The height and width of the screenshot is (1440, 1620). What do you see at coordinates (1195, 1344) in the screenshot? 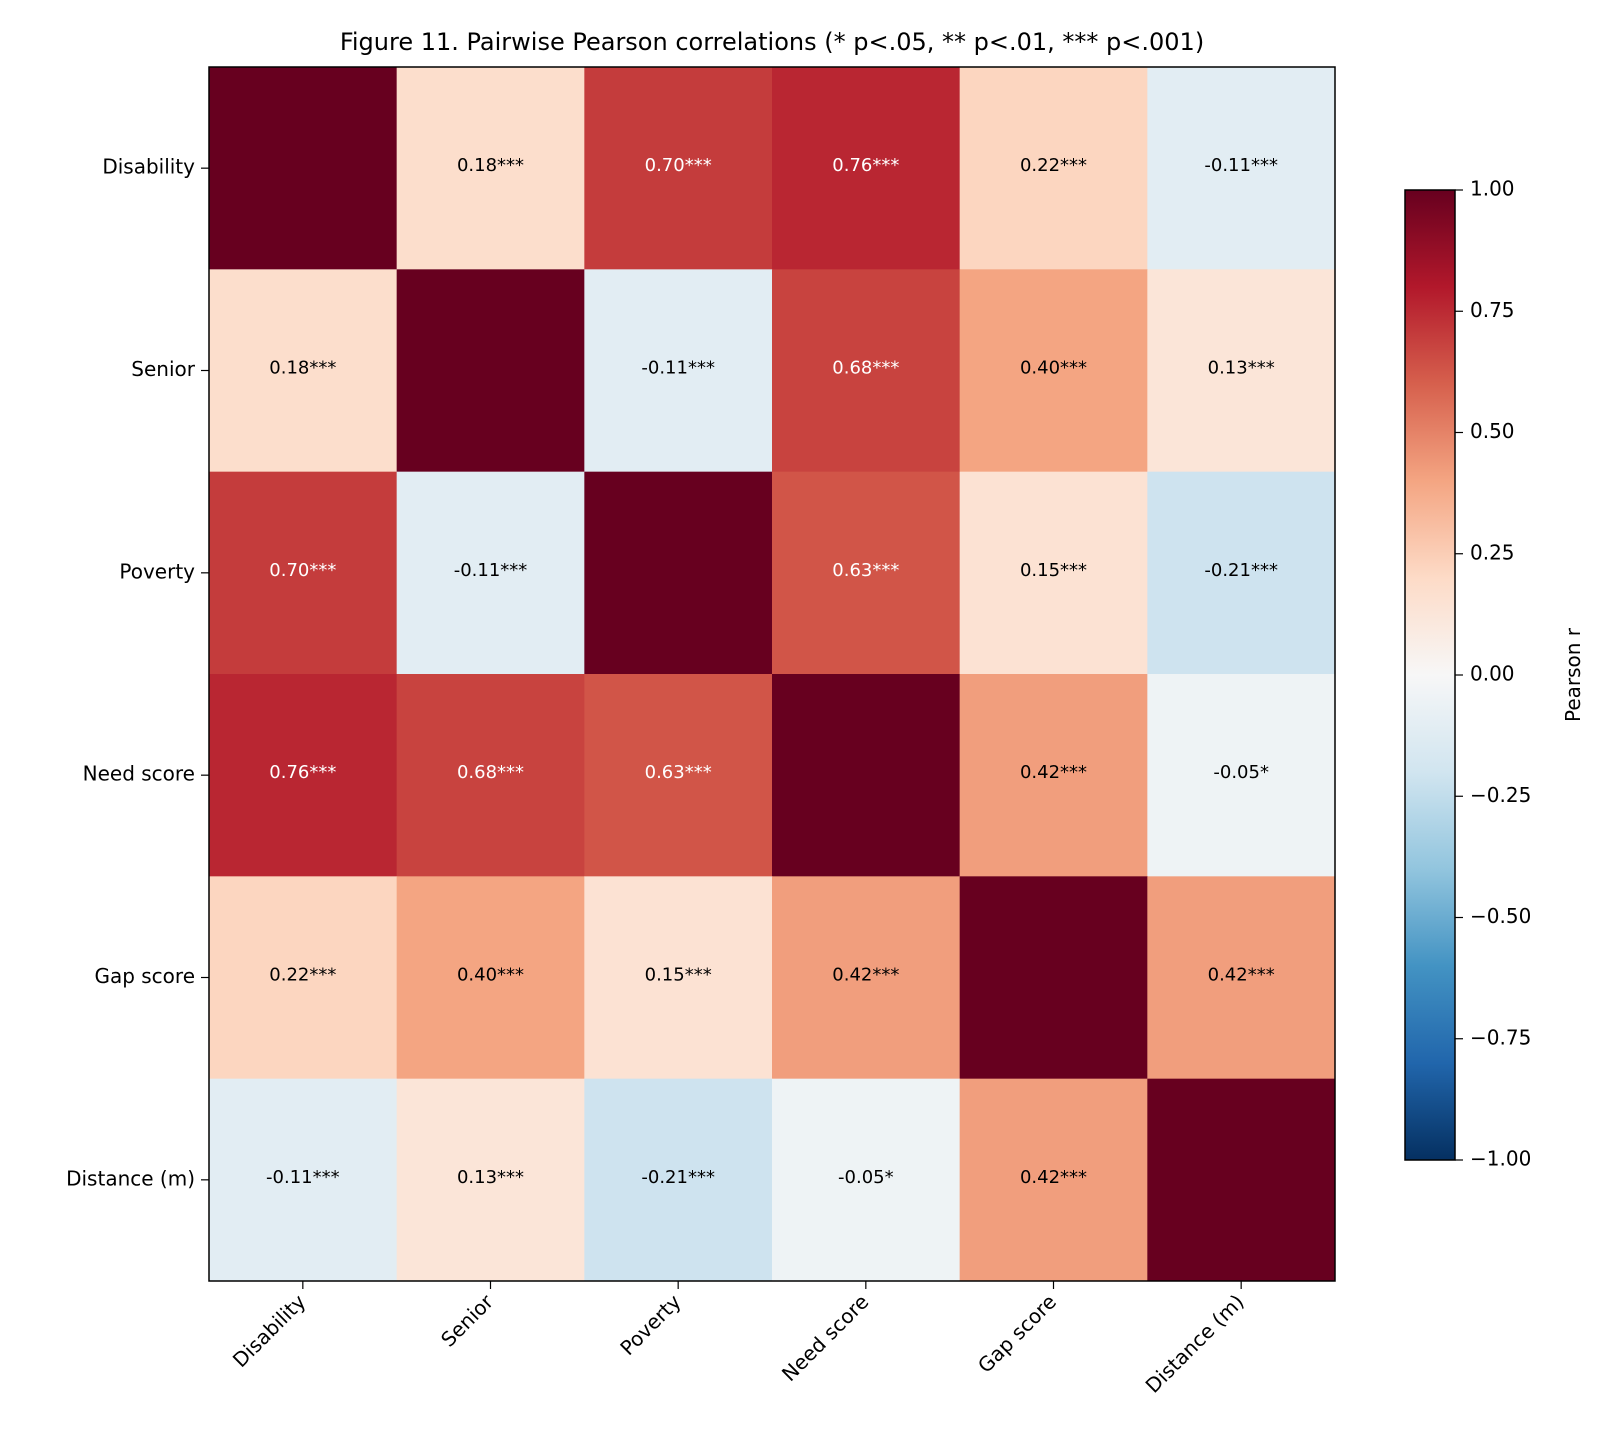
I see `x-tick-label: Distance (m)` at bounding box center [1195, 1344].